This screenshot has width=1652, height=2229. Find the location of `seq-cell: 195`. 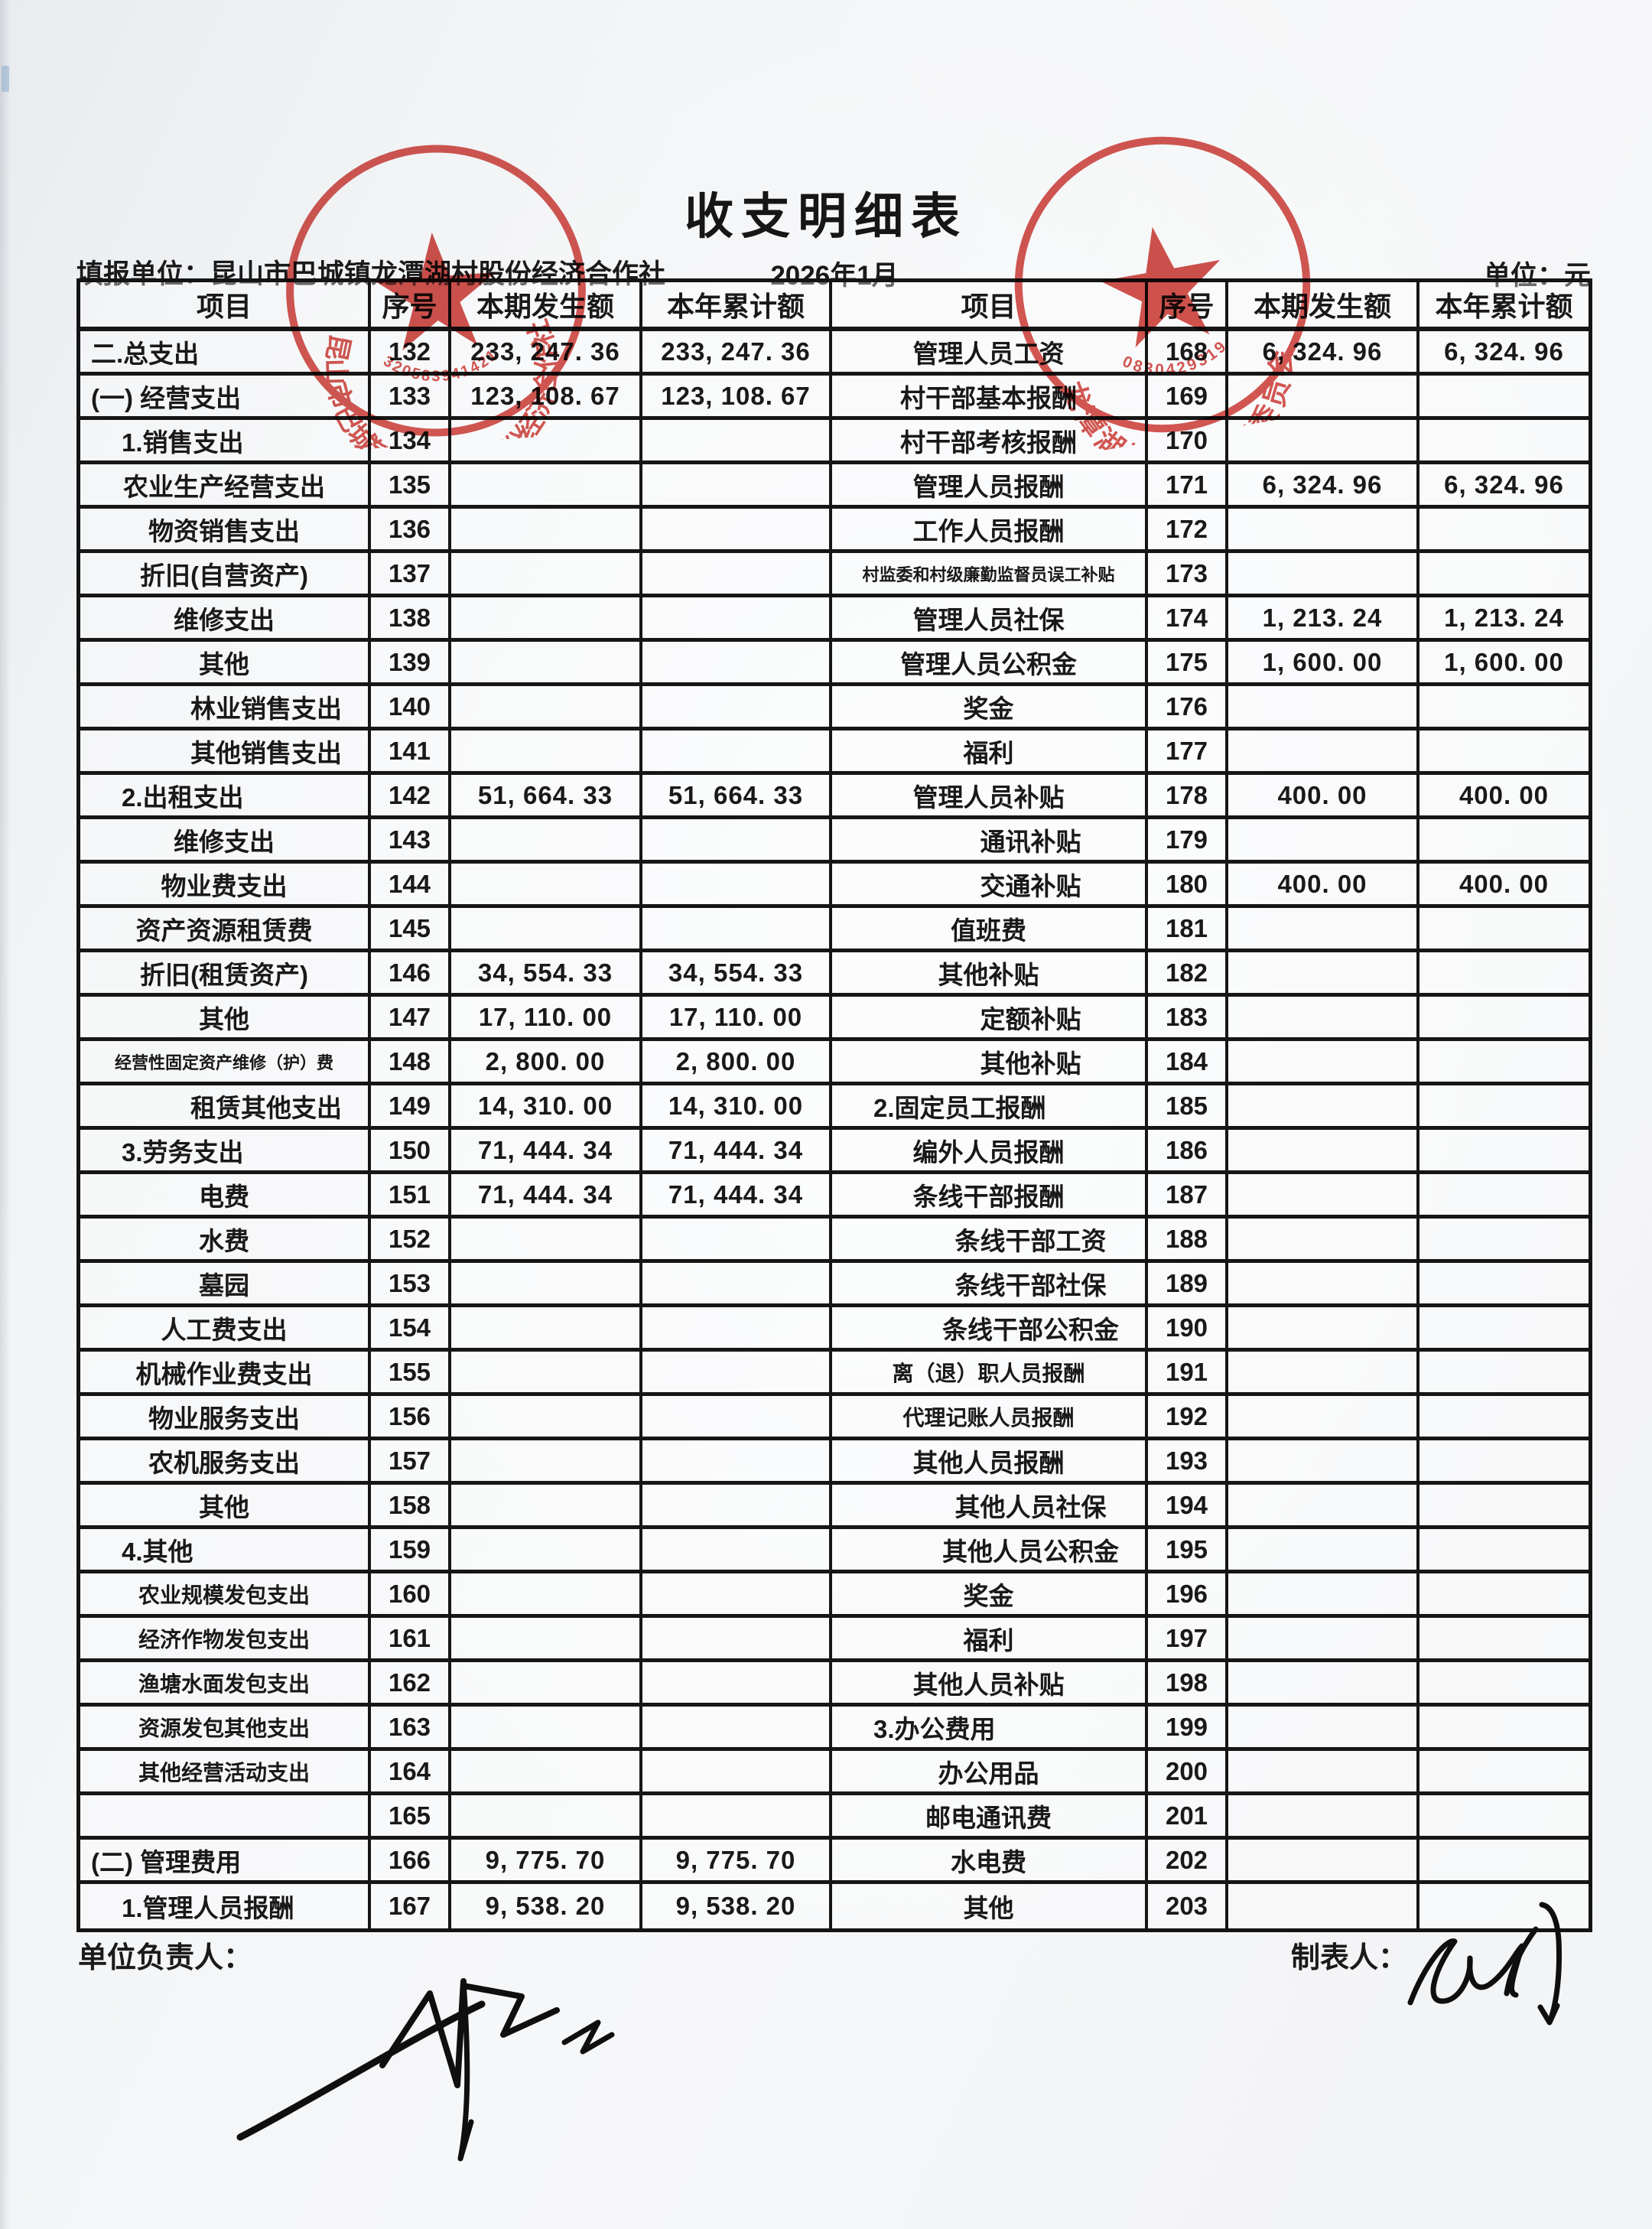

seq-cell: 195 is located at coordinates (1188, 1551).